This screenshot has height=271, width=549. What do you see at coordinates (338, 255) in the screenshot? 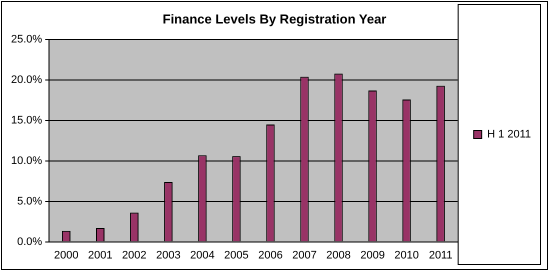
I see `x-tick-label: 2008` at bounding box center [338, 255].